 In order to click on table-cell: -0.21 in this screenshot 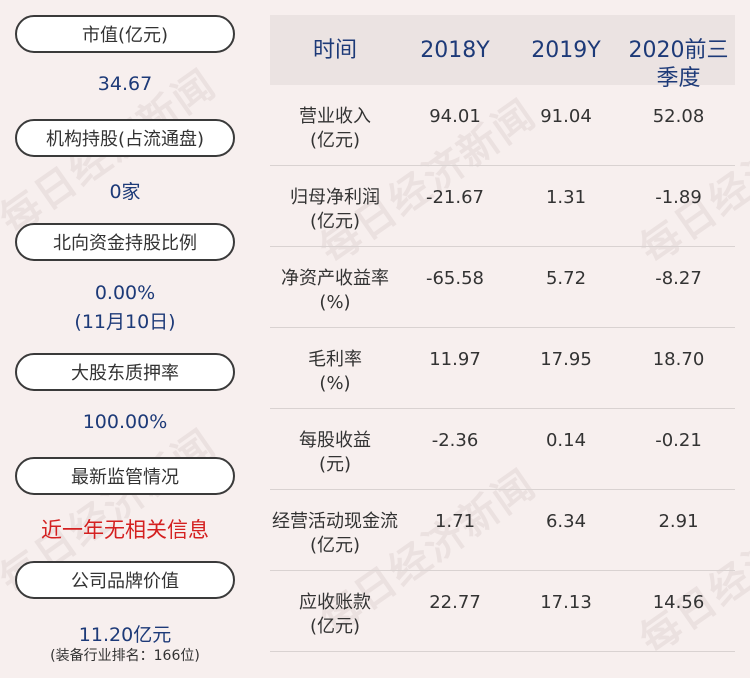, I will do `click(678, 440)`.